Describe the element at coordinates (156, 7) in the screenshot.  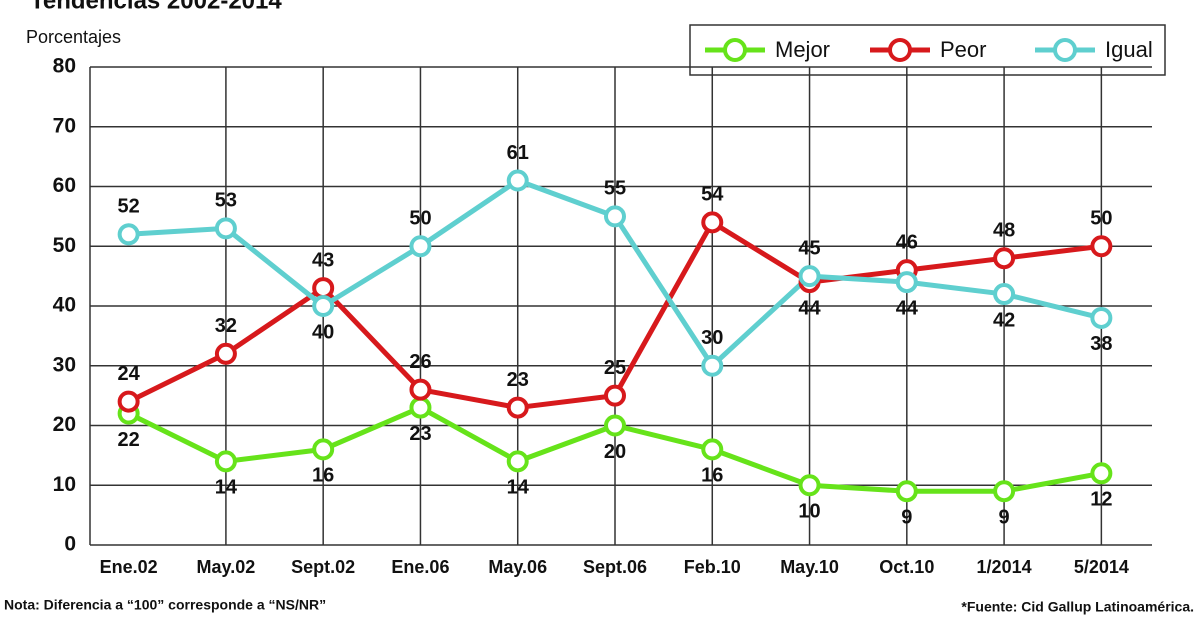
I see `chart-title: Tendencias 2002-2014` at that location.